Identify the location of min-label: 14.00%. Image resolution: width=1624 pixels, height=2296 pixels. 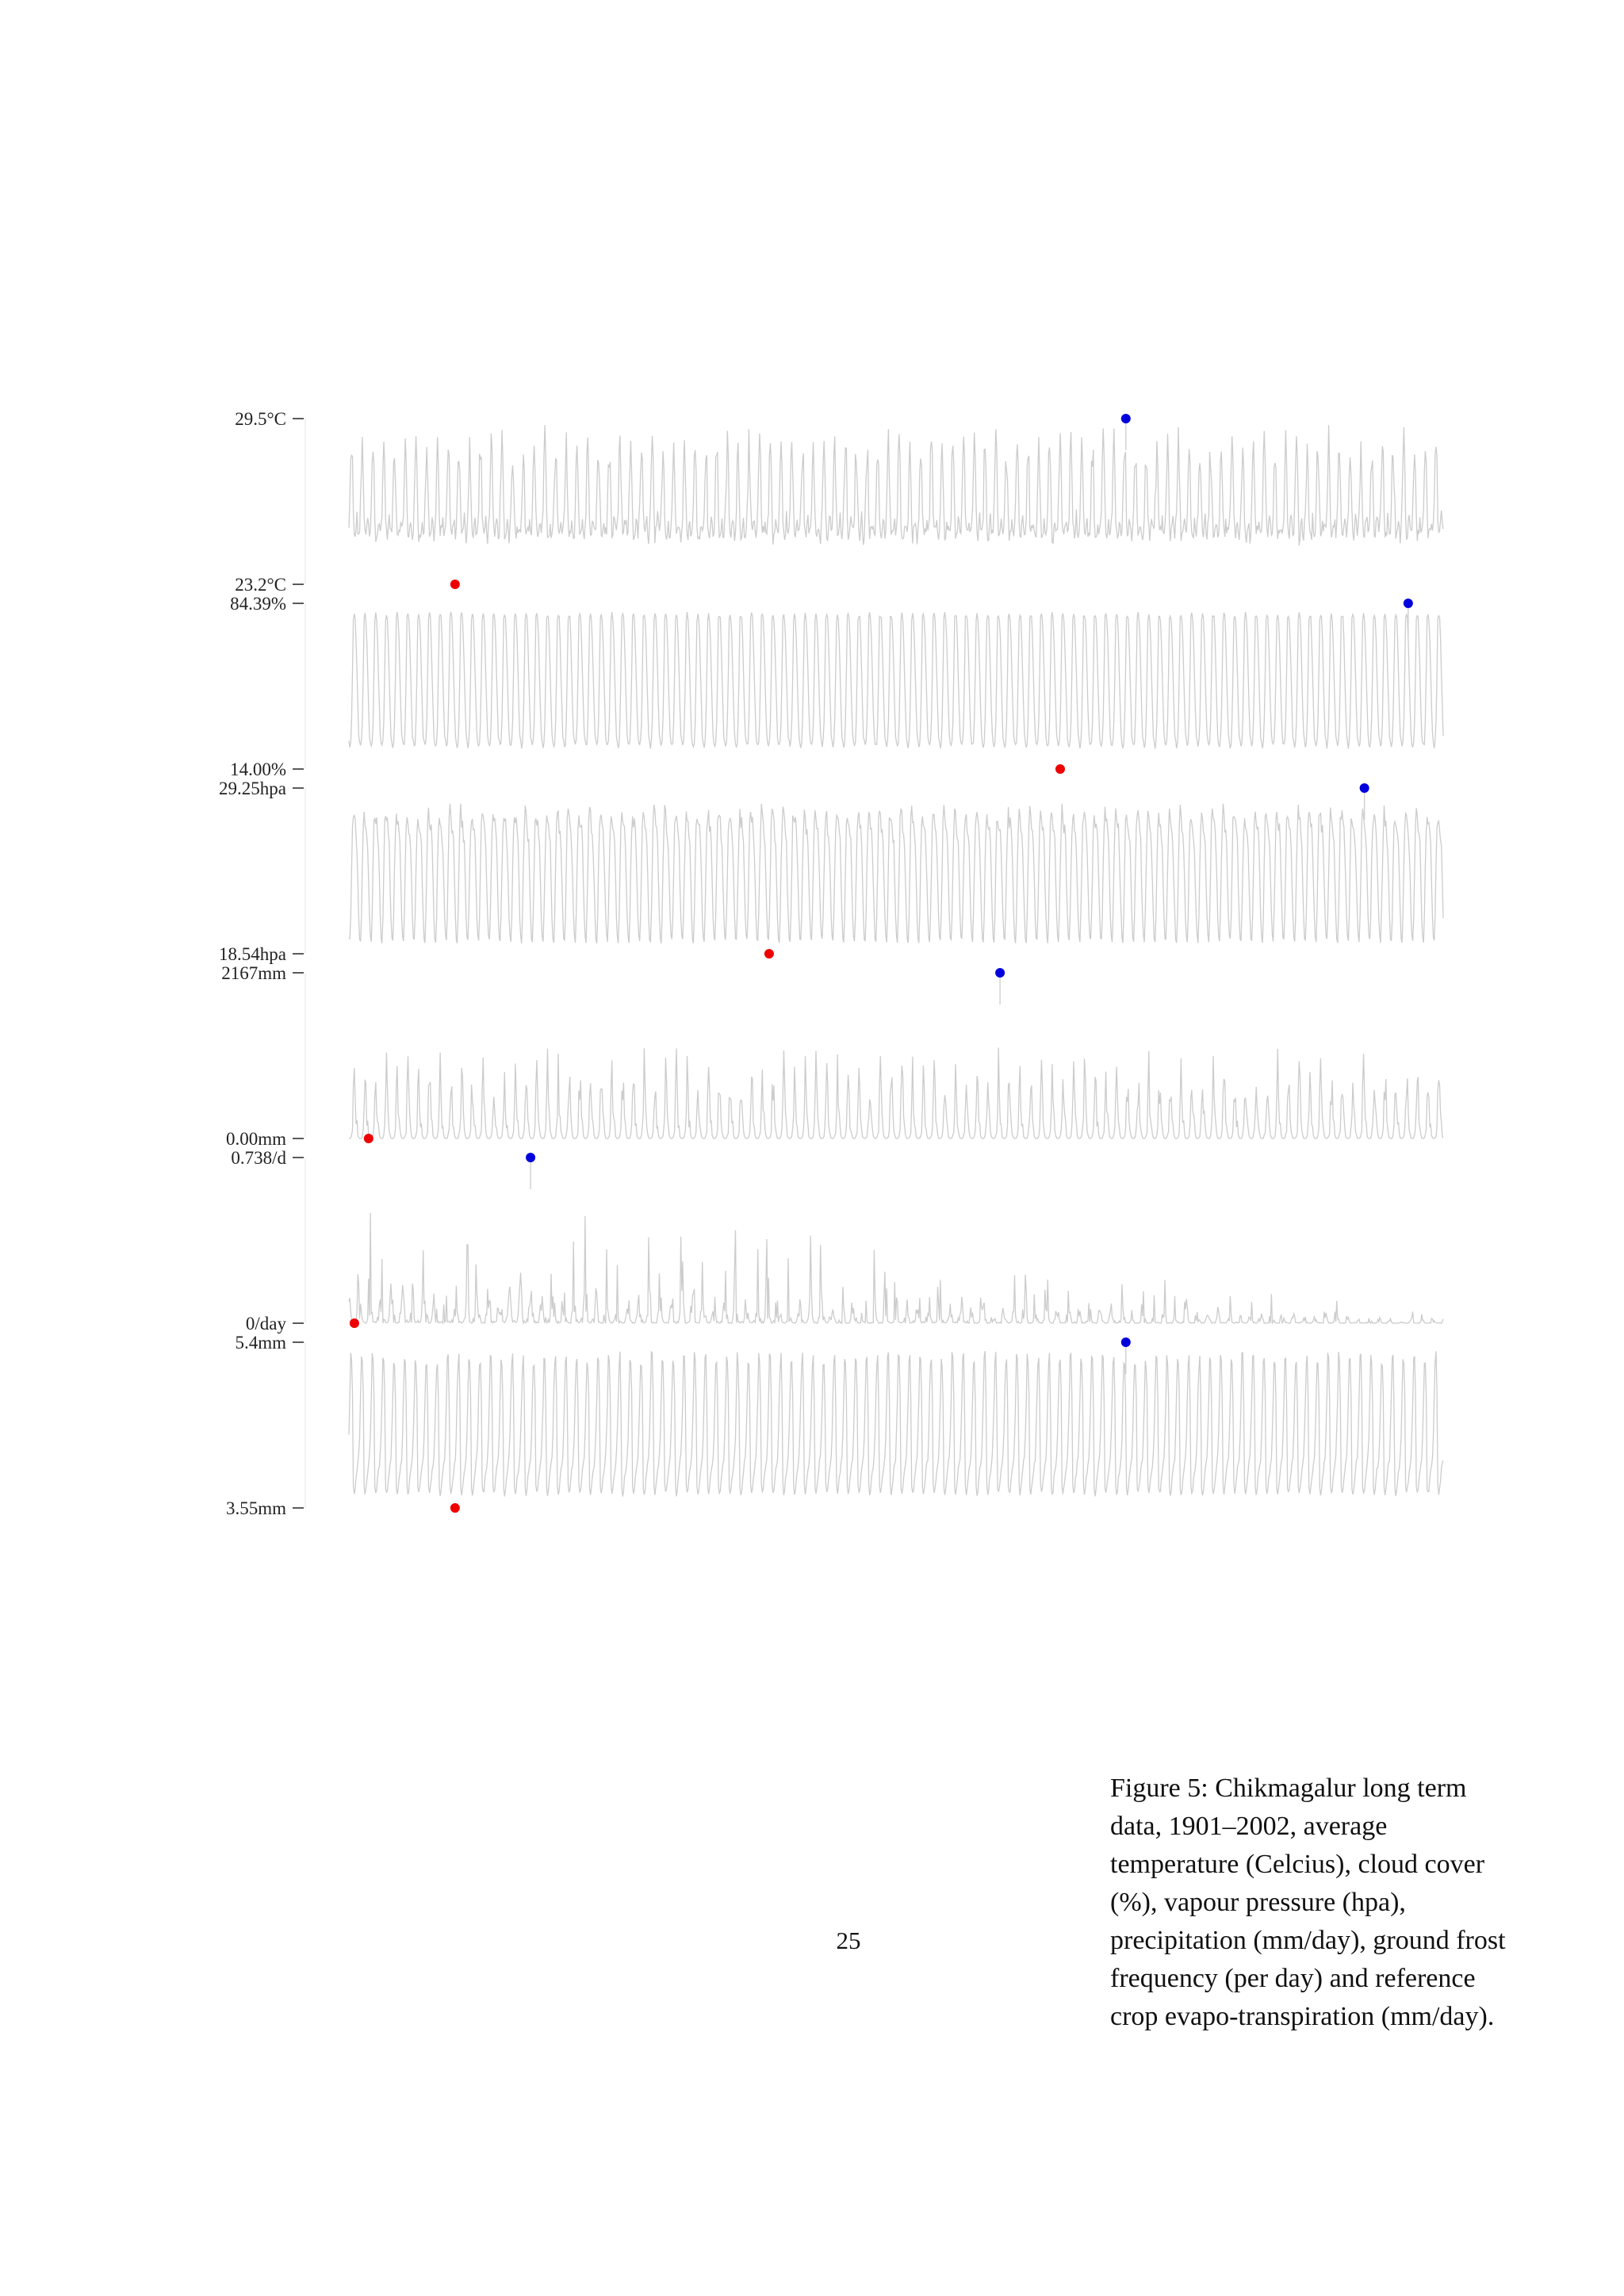
(258, 770).